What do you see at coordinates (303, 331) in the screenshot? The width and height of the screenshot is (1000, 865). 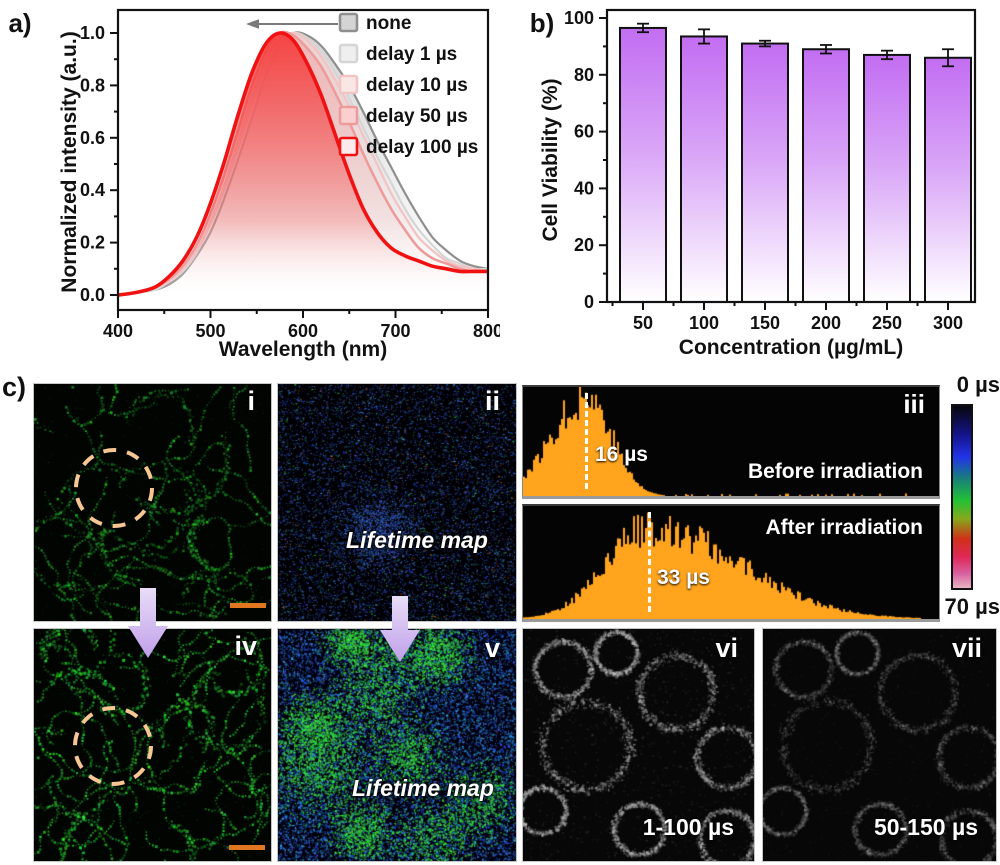 I see `x-tick-label: 600` at bounding box center [303, 331].